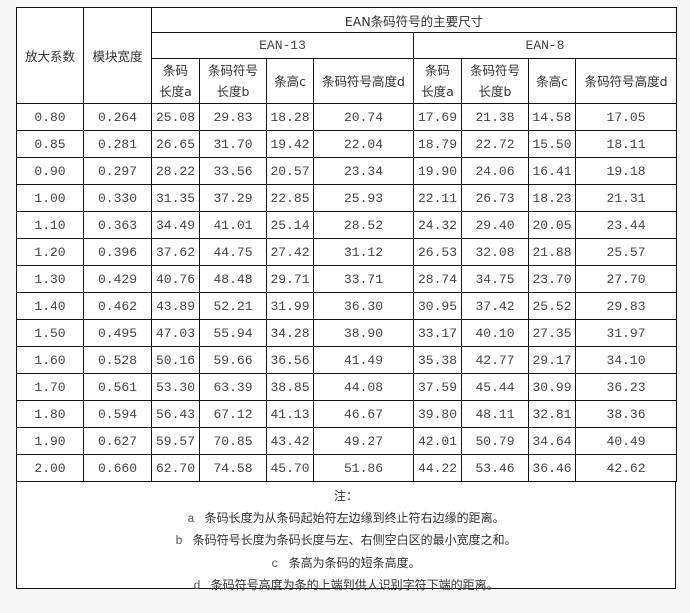 This screenshot has height=613, width=690. I want to click on subheader-1: 条码符号 长度b, so click(233, 81).